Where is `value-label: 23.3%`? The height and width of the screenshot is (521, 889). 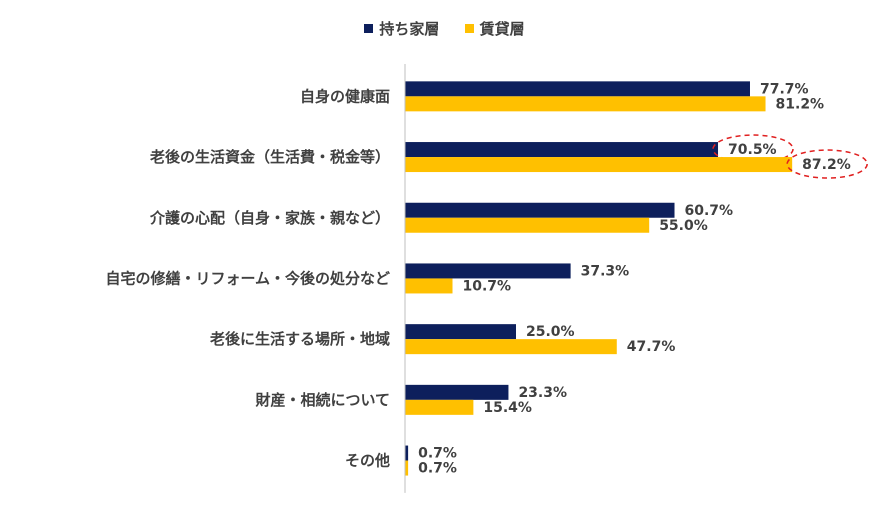
value-label: 23.3% is located at coordinates (542, 393).